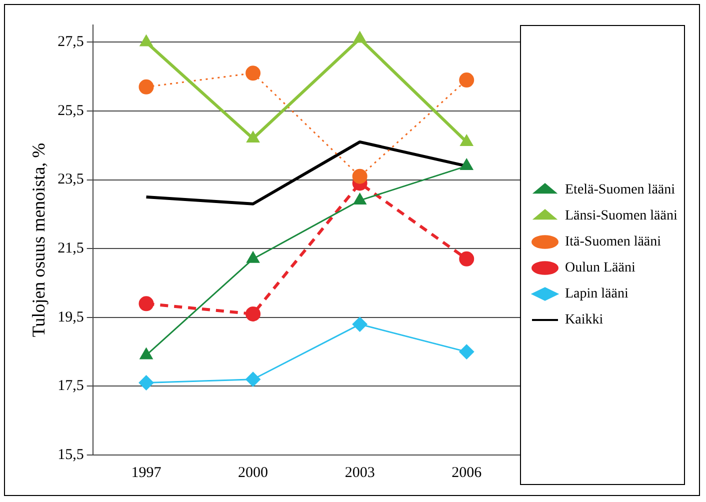  What do you see at coordinates (621, 216) in the screenshot?
I see `legend-label: Länsi-Suomen lääni` at bounding box center [621, 216].